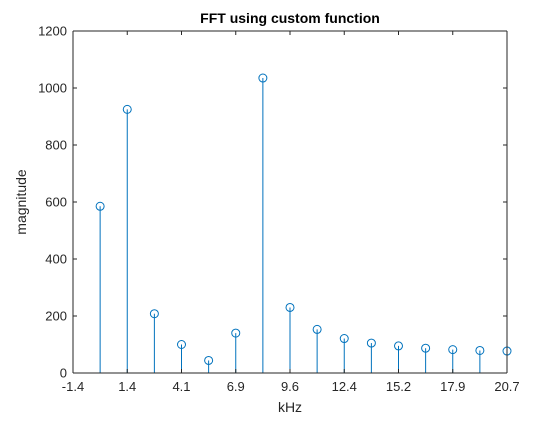 The height and width of the screenshot is (425, 560). Describe the element at coordinates (398, 386) in the screenshot. I see `x-tick-label: 15.2` at that location.